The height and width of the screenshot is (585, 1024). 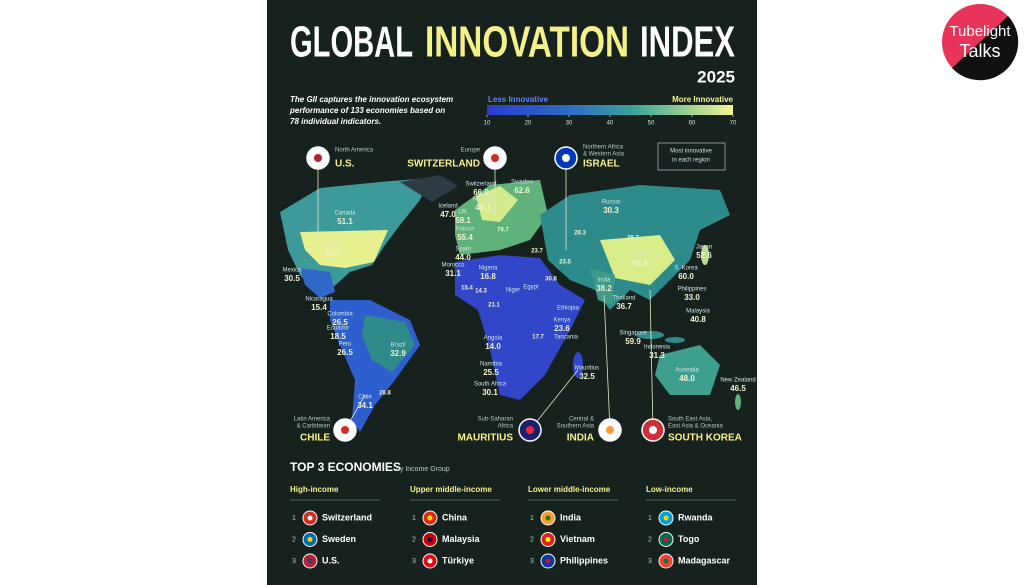 I want to click on country-value: 40.8, so click(x=698, y=319).